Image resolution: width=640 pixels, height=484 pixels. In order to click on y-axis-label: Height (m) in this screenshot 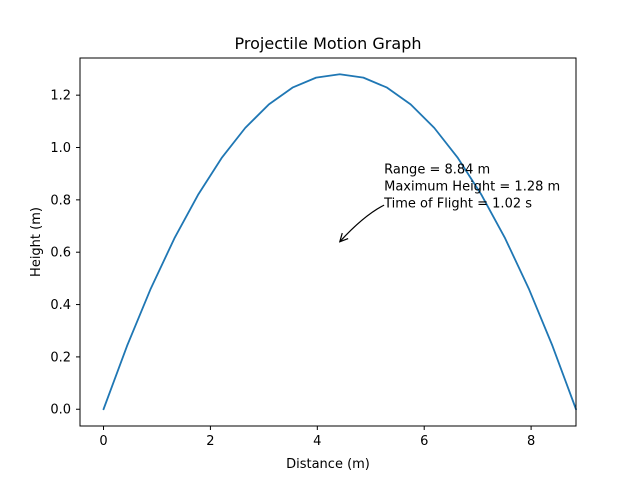, I will do `click(36, 242)`.